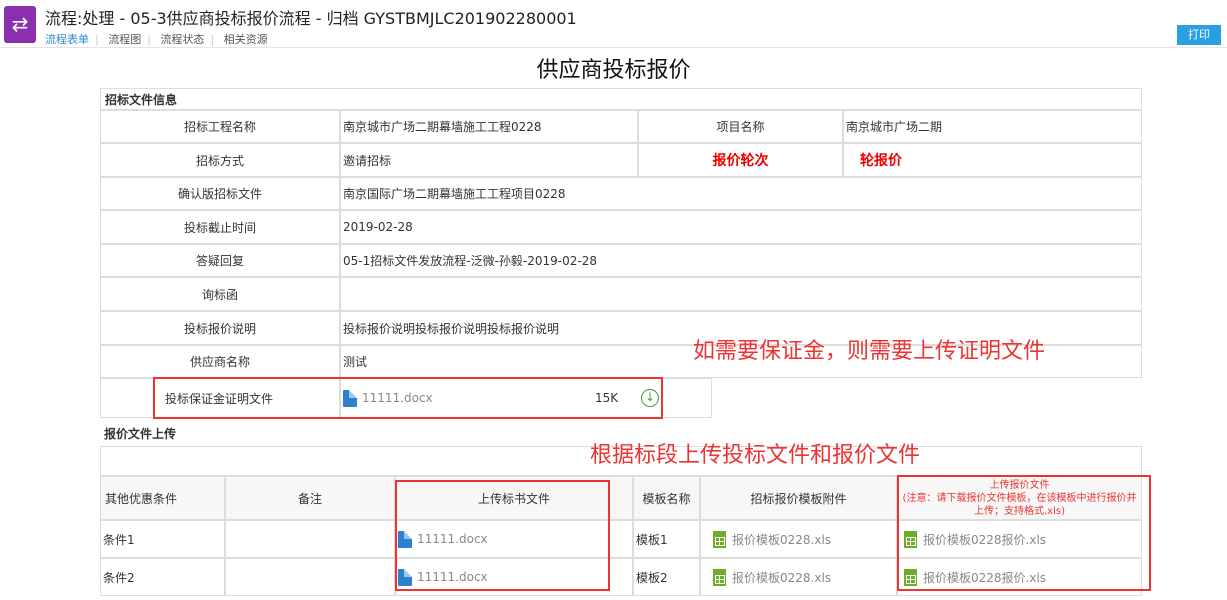 The width and height of the screenshot is (1227, 600). What do you see at coordinates (650, 398) in the screenshot?
I see `download-icon: ↓` at bounding box center [650, 398].